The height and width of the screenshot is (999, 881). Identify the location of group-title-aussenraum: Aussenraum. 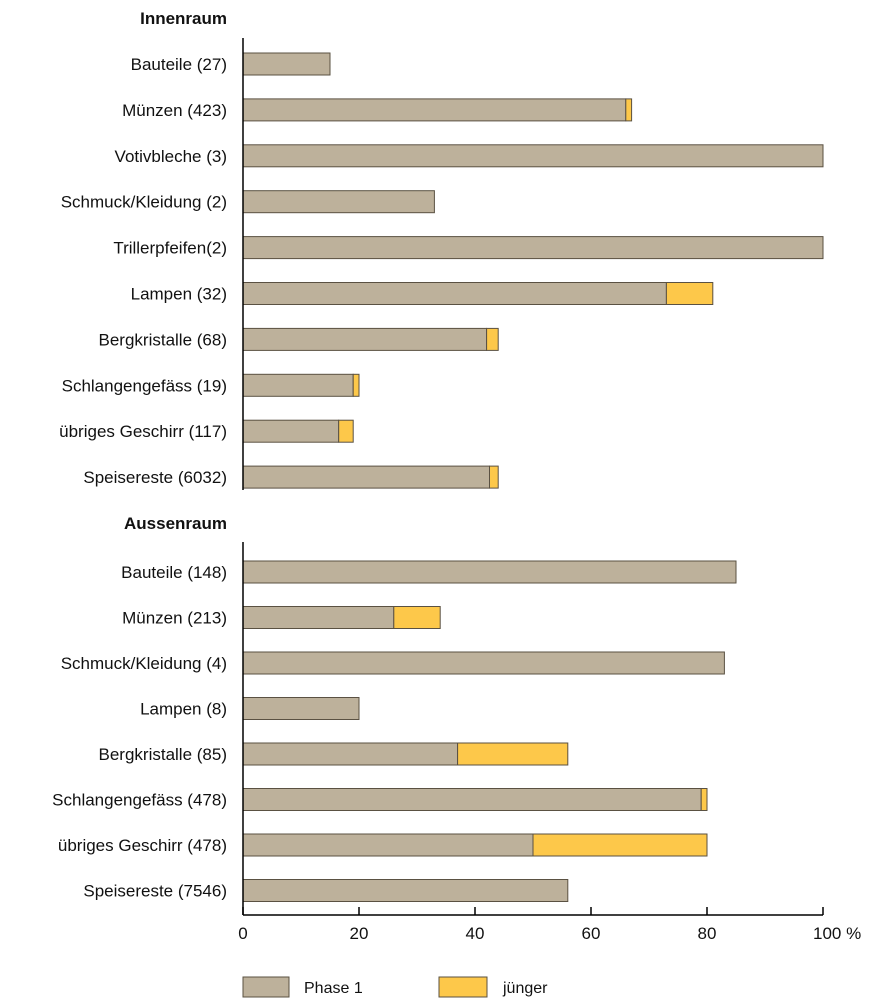
(175, 523).